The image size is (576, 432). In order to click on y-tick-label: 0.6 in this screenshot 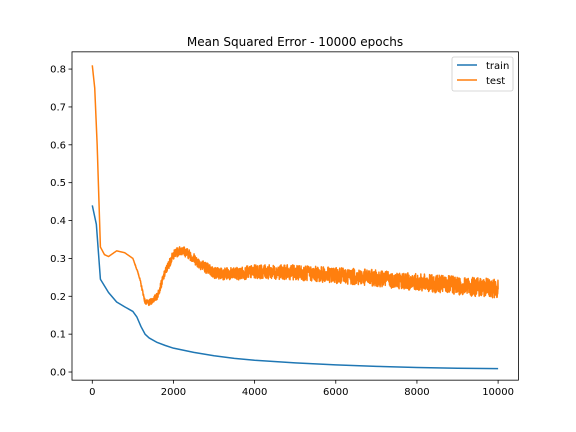, I will do `click(58, 145)`.